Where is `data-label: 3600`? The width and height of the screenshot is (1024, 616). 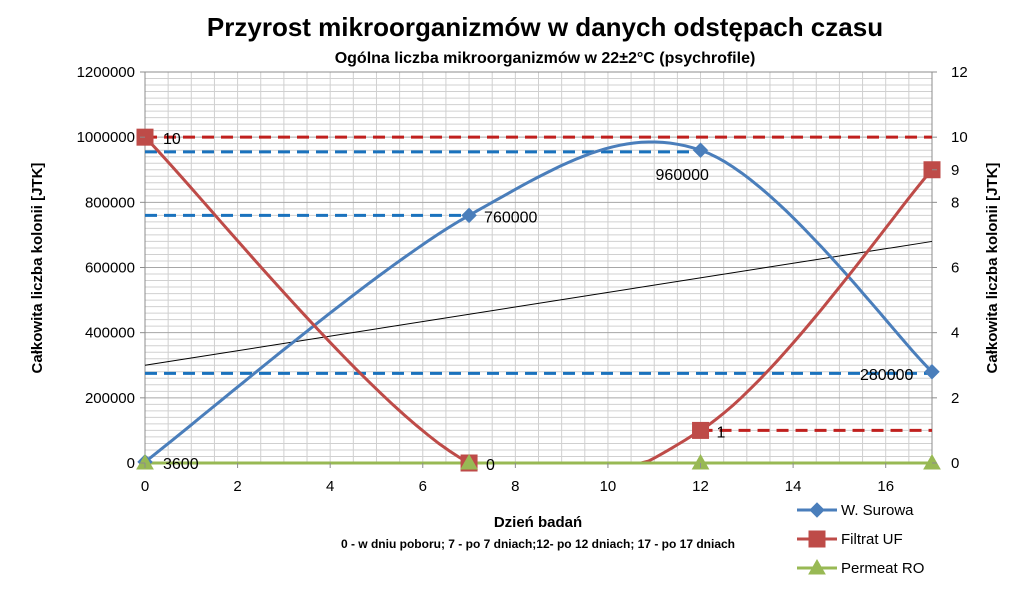 data-label: 3600 is located at coordinates (181, 464).